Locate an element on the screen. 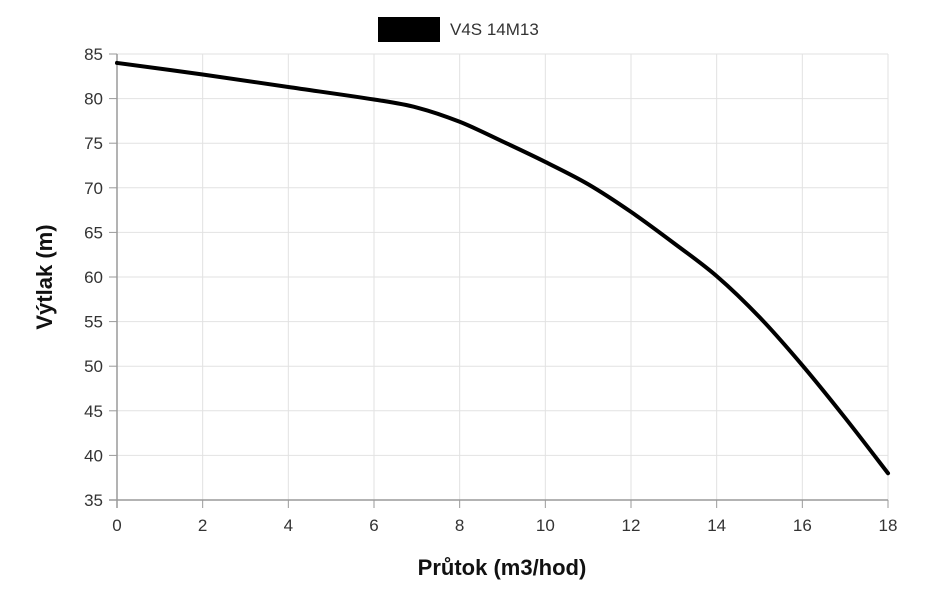 The height and width of the screenshot is (604, 930). x-tick-label: 4 is located at coordinates (288, 525).